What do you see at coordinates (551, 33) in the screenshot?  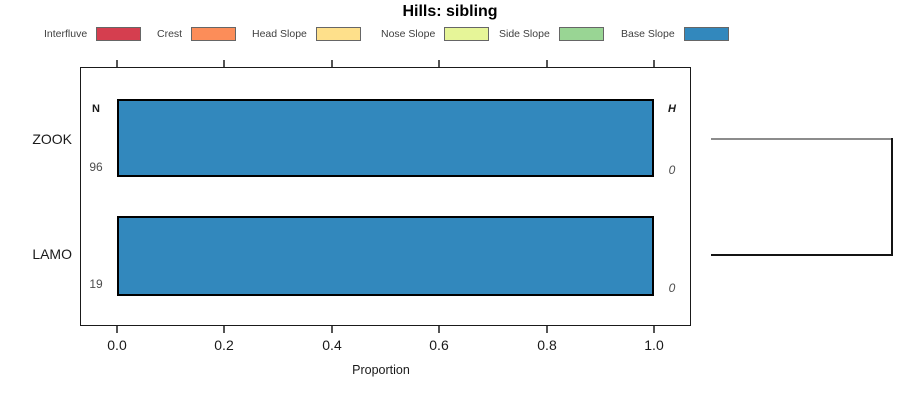 I see `legend-item-side-slope: Side Slope` at bounding box center [551, 33].